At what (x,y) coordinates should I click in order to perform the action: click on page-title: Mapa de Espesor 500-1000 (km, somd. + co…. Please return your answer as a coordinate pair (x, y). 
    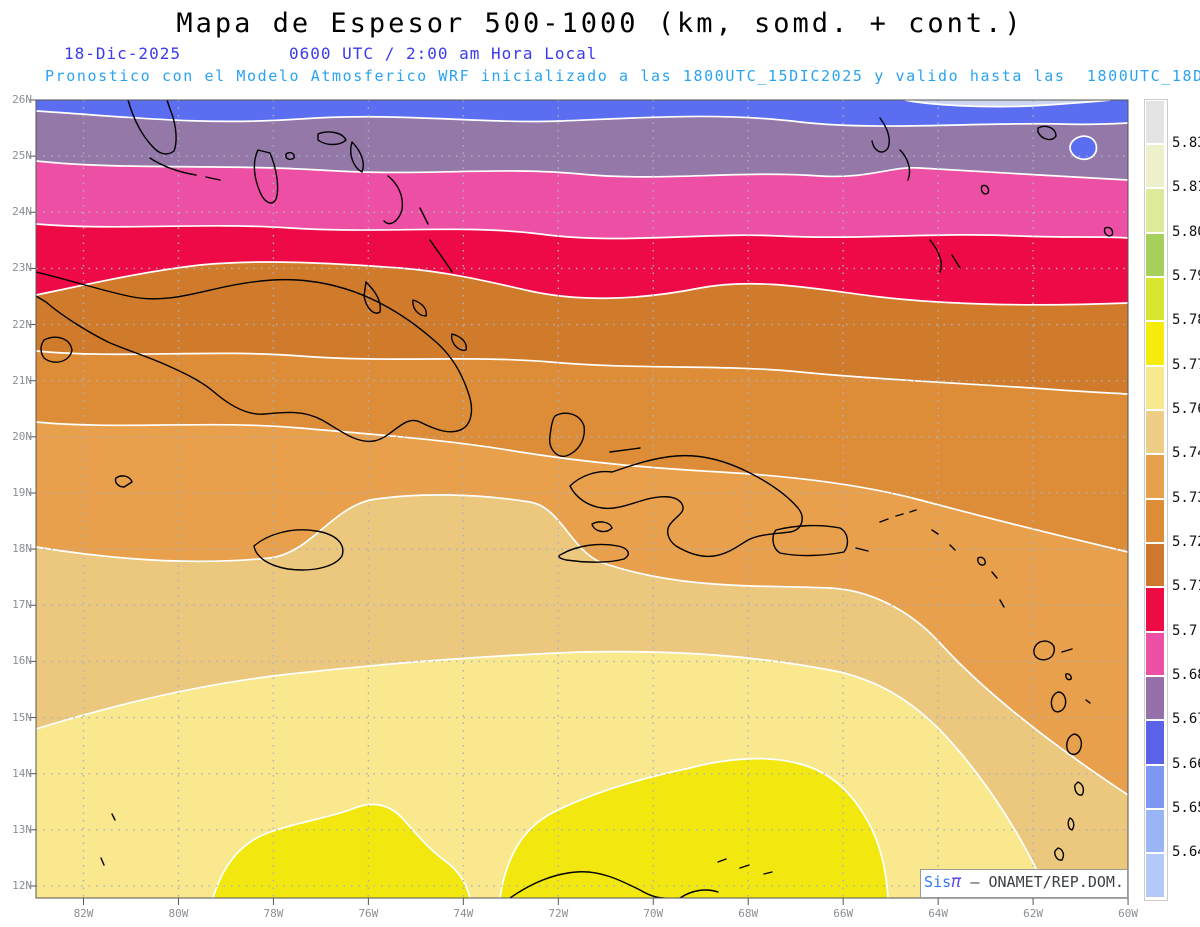
    Looking at the image, I should click on (600, 23).